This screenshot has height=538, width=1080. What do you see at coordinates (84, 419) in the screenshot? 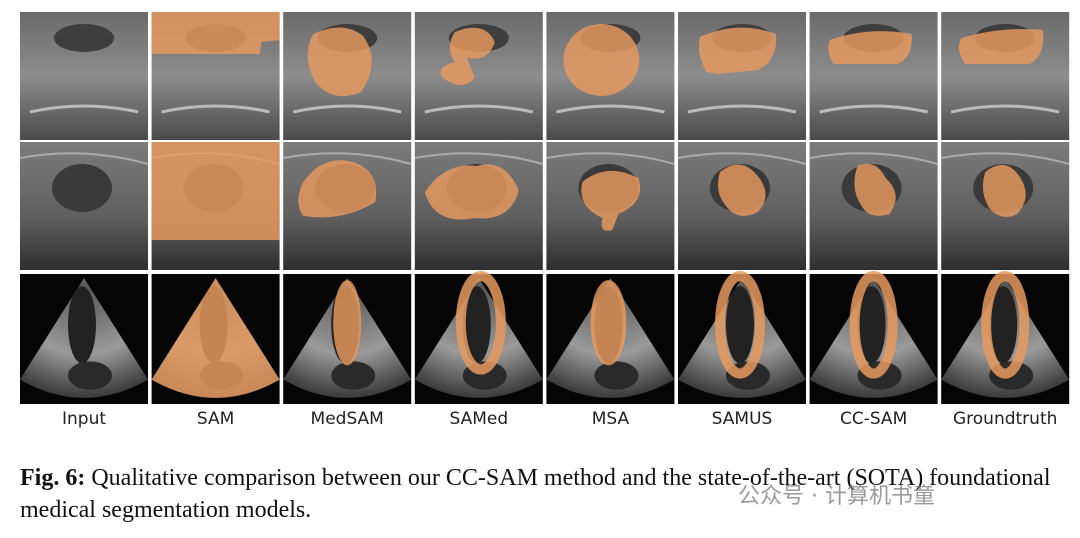
I see `column-label: Input` at bounding box center [84, 419].